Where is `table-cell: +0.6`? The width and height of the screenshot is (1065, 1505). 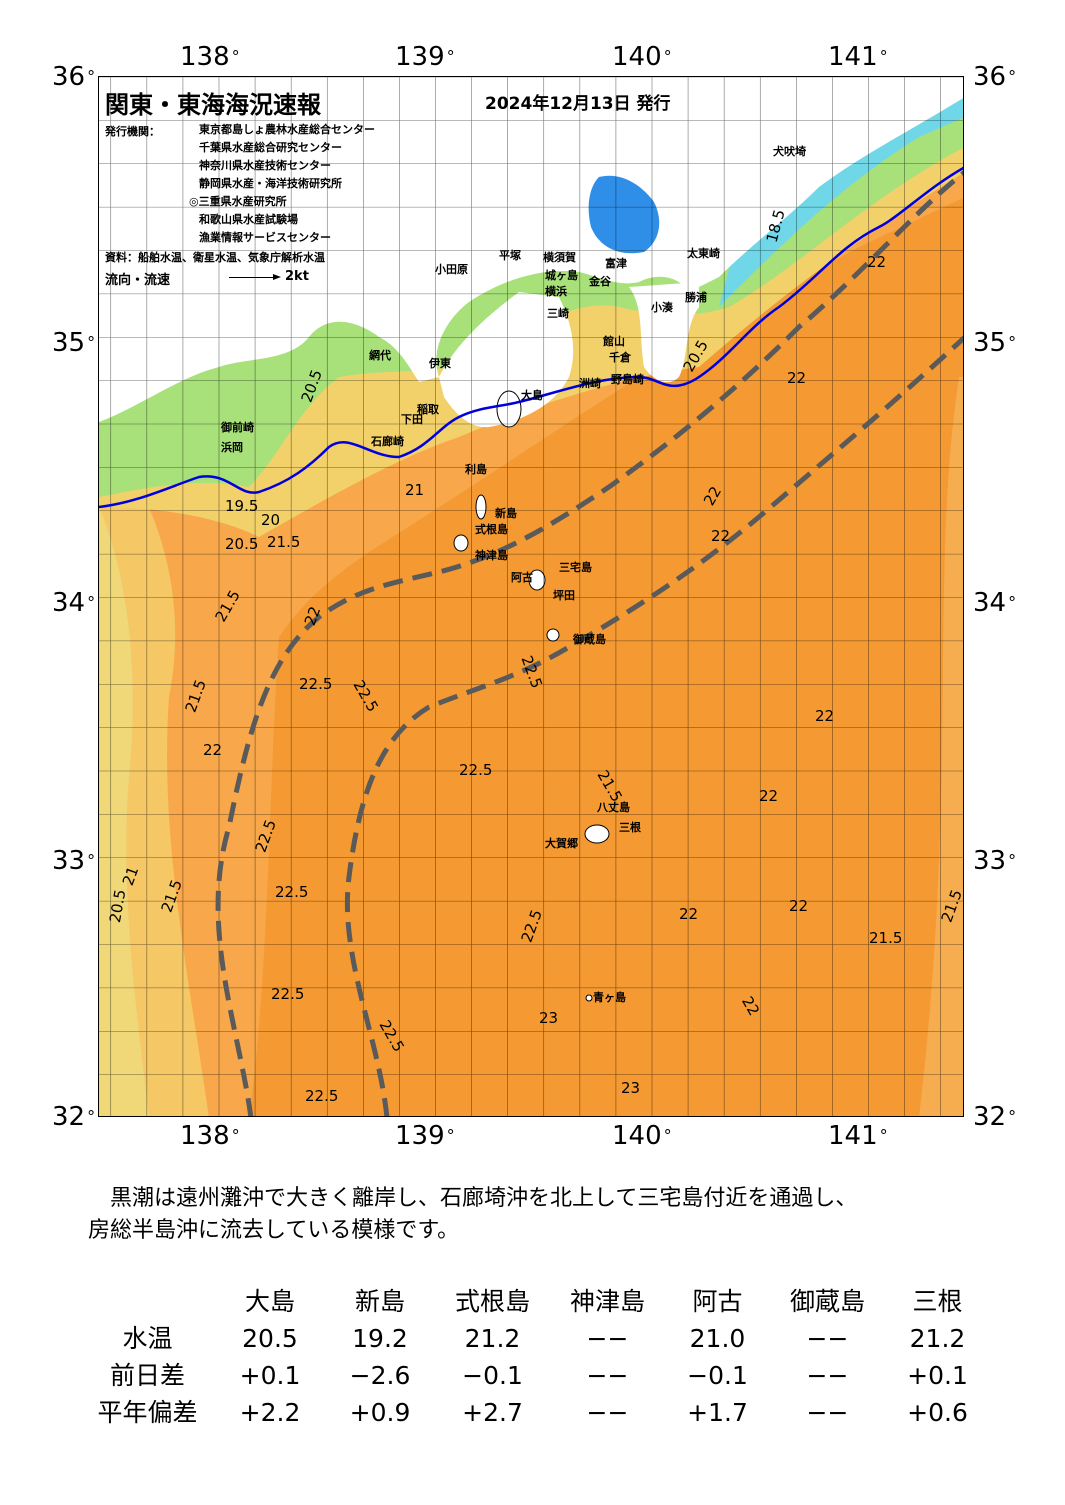
table-cell: +0.6 is located at coordinates (937, 1412).